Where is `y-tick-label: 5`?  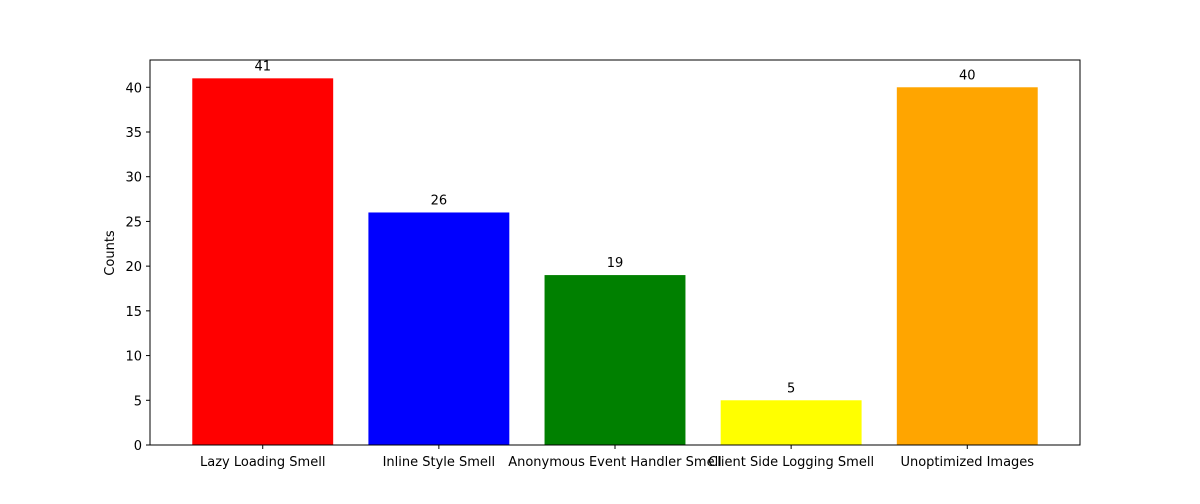
y-tick-label: 5 is located at coordinates (138, 401).